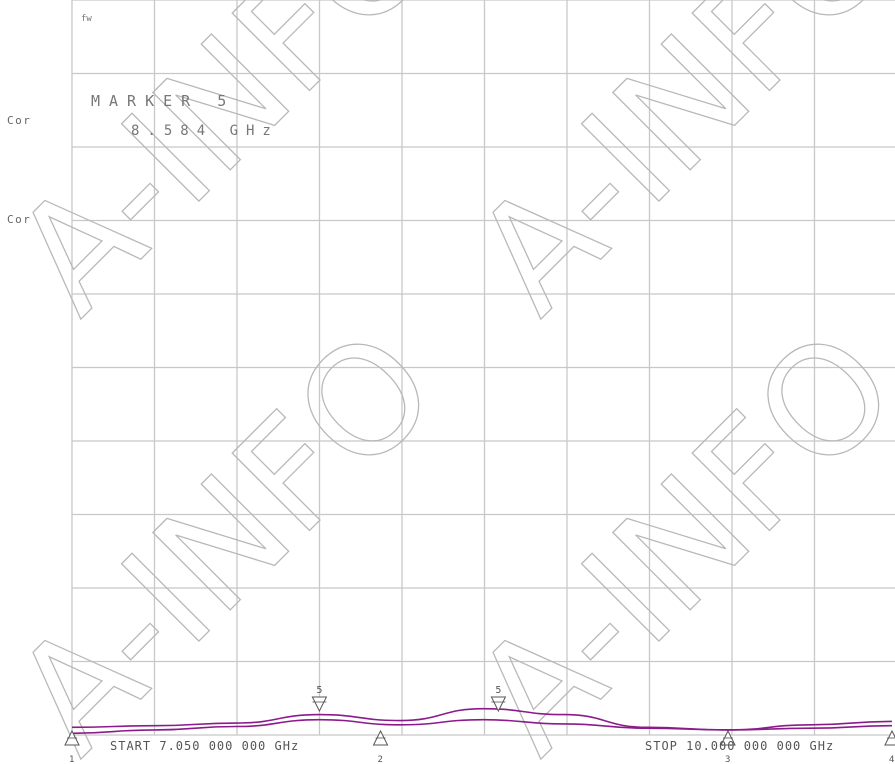 The width and height of the screenshot is (895, 764). Describe the element at coordinates (163, 101) in the screenshot. I see `marker-readout-title: MARKER 5` at that location.